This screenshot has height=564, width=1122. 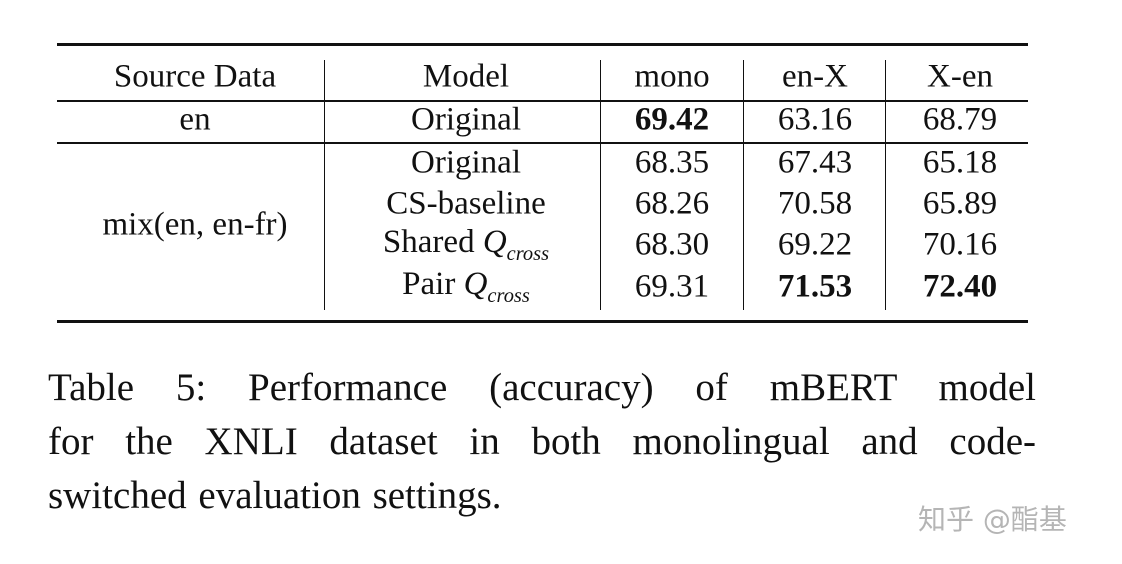 I want to click on model-cell: CS-baseline, so click(x=465, y=204).